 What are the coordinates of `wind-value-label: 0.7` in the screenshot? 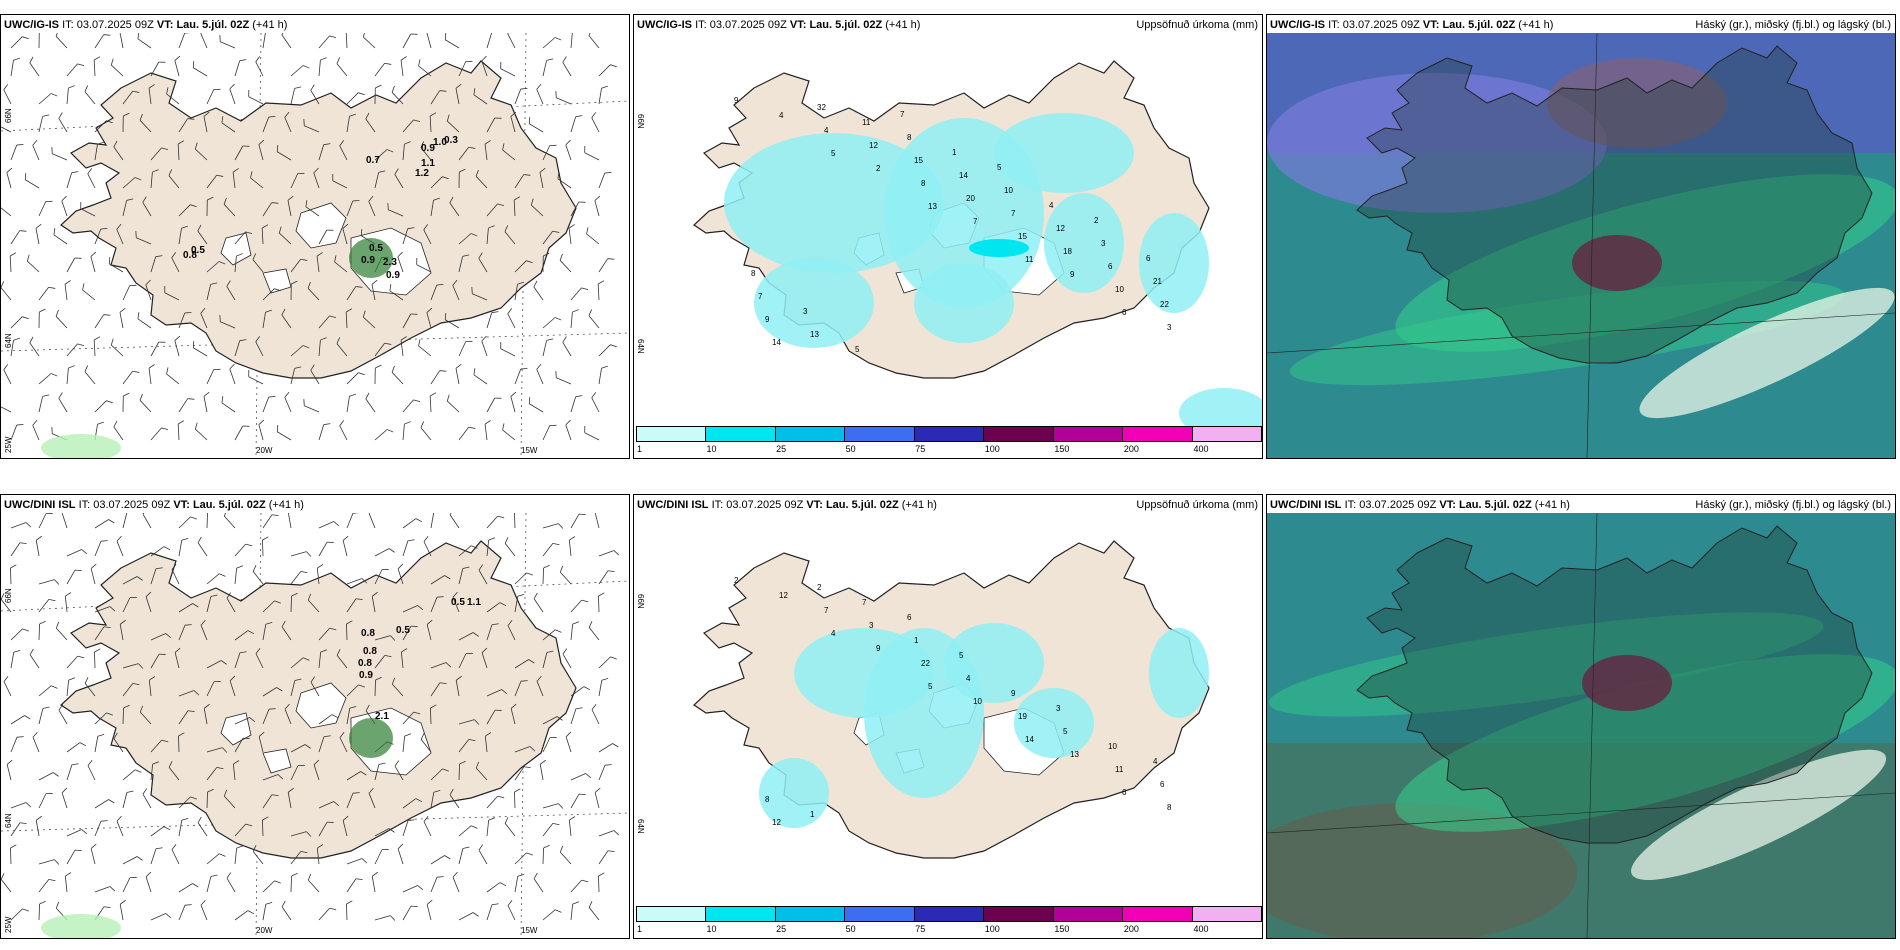 It's located at (373, 160).